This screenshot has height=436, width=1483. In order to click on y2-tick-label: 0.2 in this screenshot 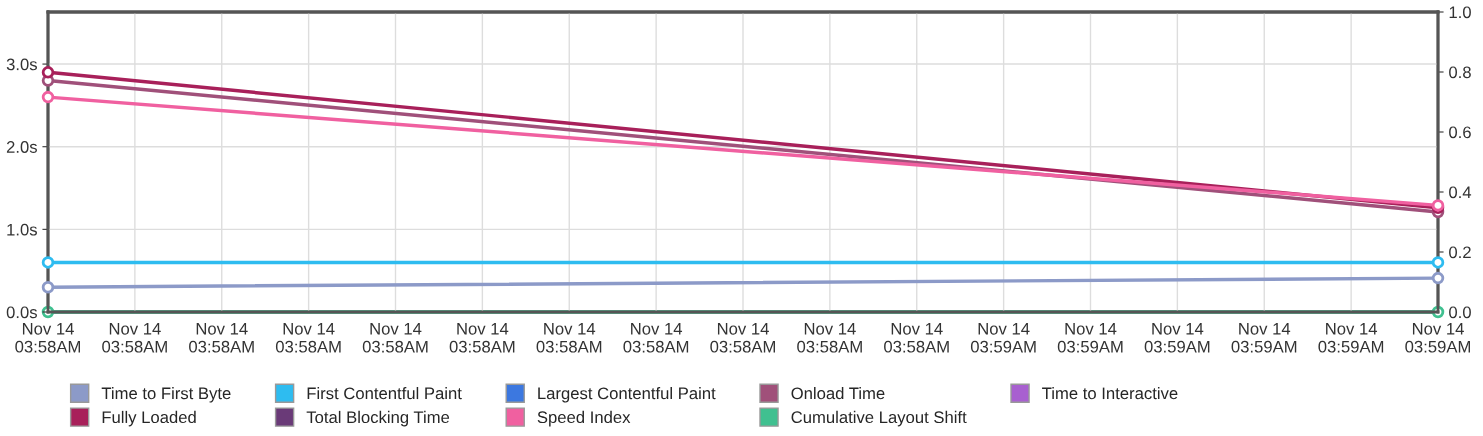, I will do `click(1460, 252)`.